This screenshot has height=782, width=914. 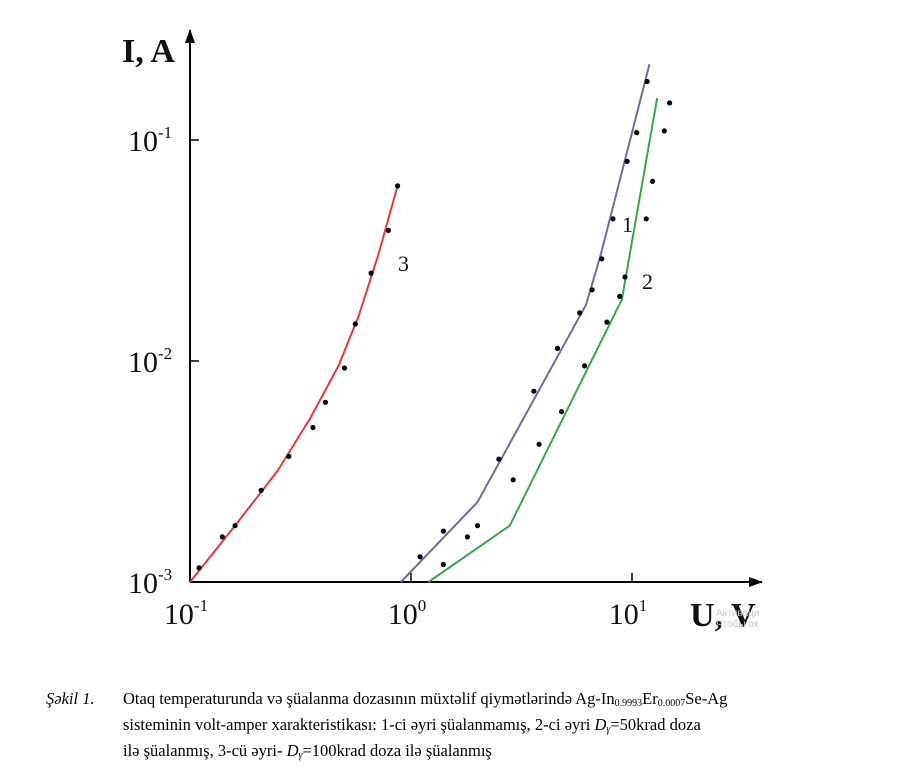 What do you see at coordinates (205, 750) in the screenshot?
I see `caption-line-3-pre: ilə şüalanmış, 3-cü əyri-` at bounding box center [205, 750].